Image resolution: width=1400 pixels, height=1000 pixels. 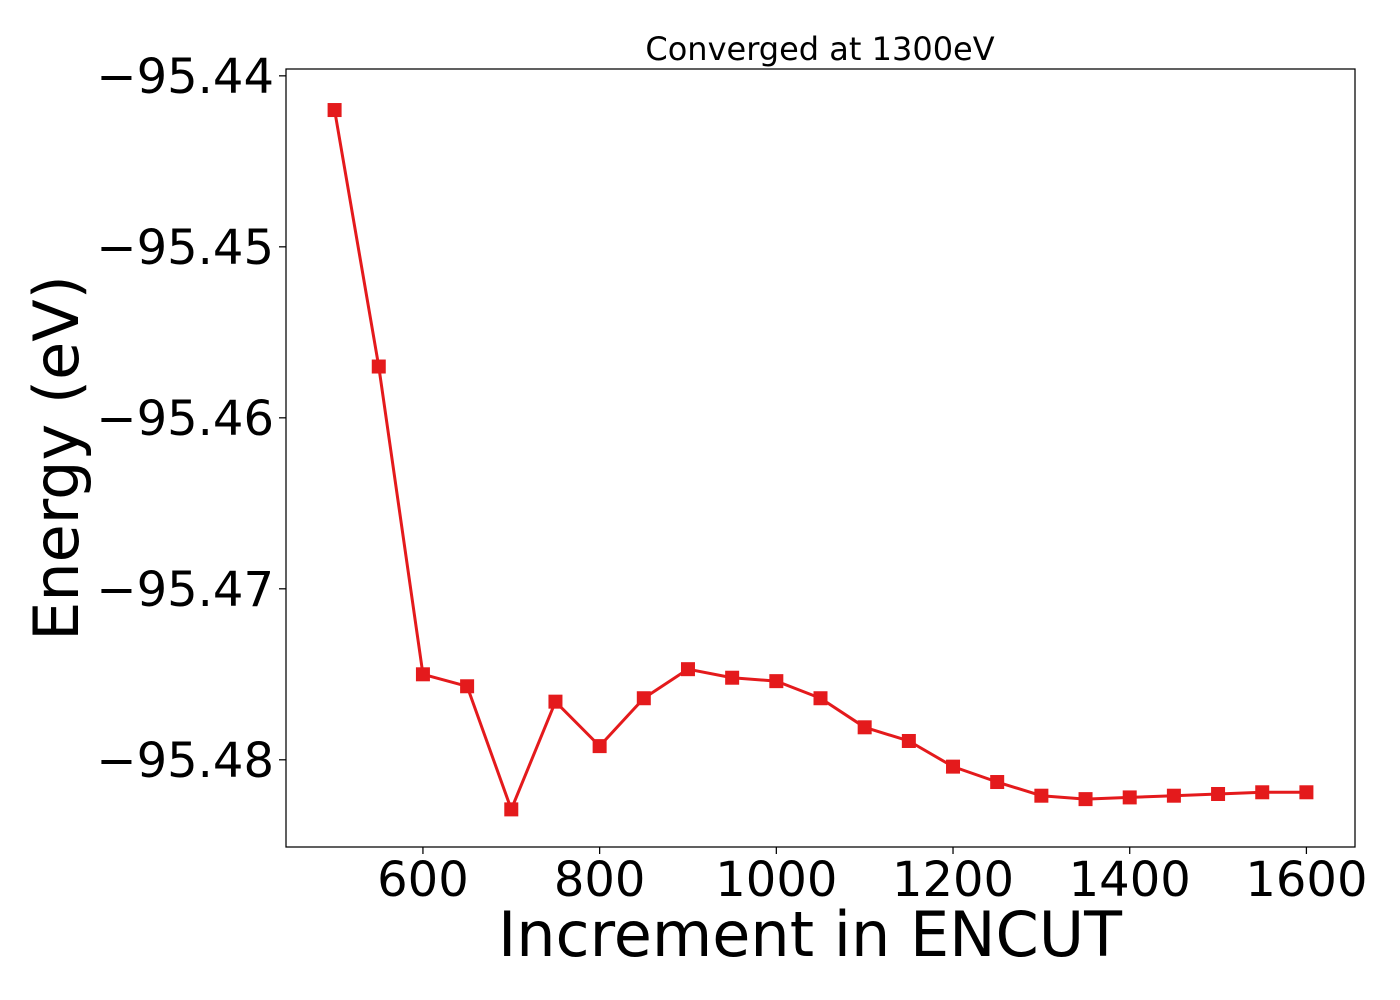 What do you see at coordinates (1306, 880) in the screenshot?
I see `x-tick-label: 1600` at bounding box center [1306, 880].